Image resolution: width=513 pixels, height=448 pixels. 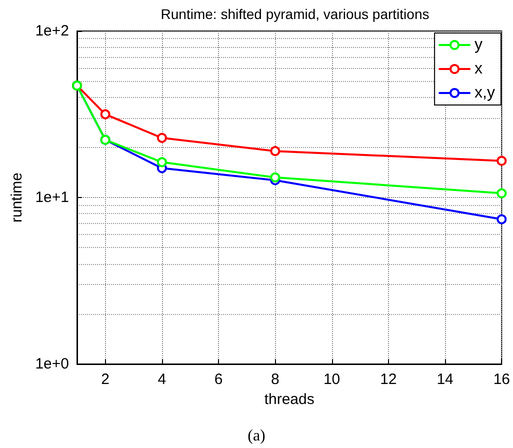 I want to click on text: (a), so click(x=257, y=436).